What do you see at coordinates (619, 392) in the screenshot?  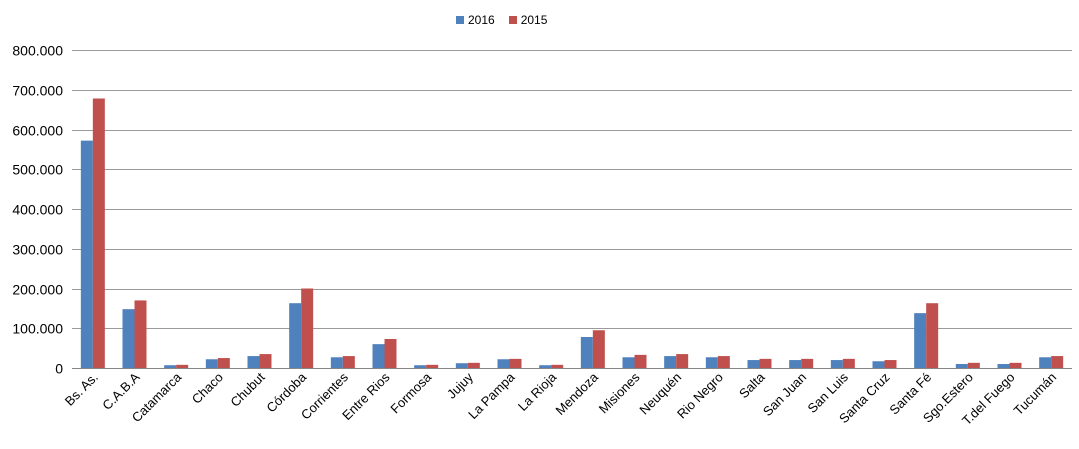 I see `x-tick-label: Misiones` at bounding box center [619, 392].